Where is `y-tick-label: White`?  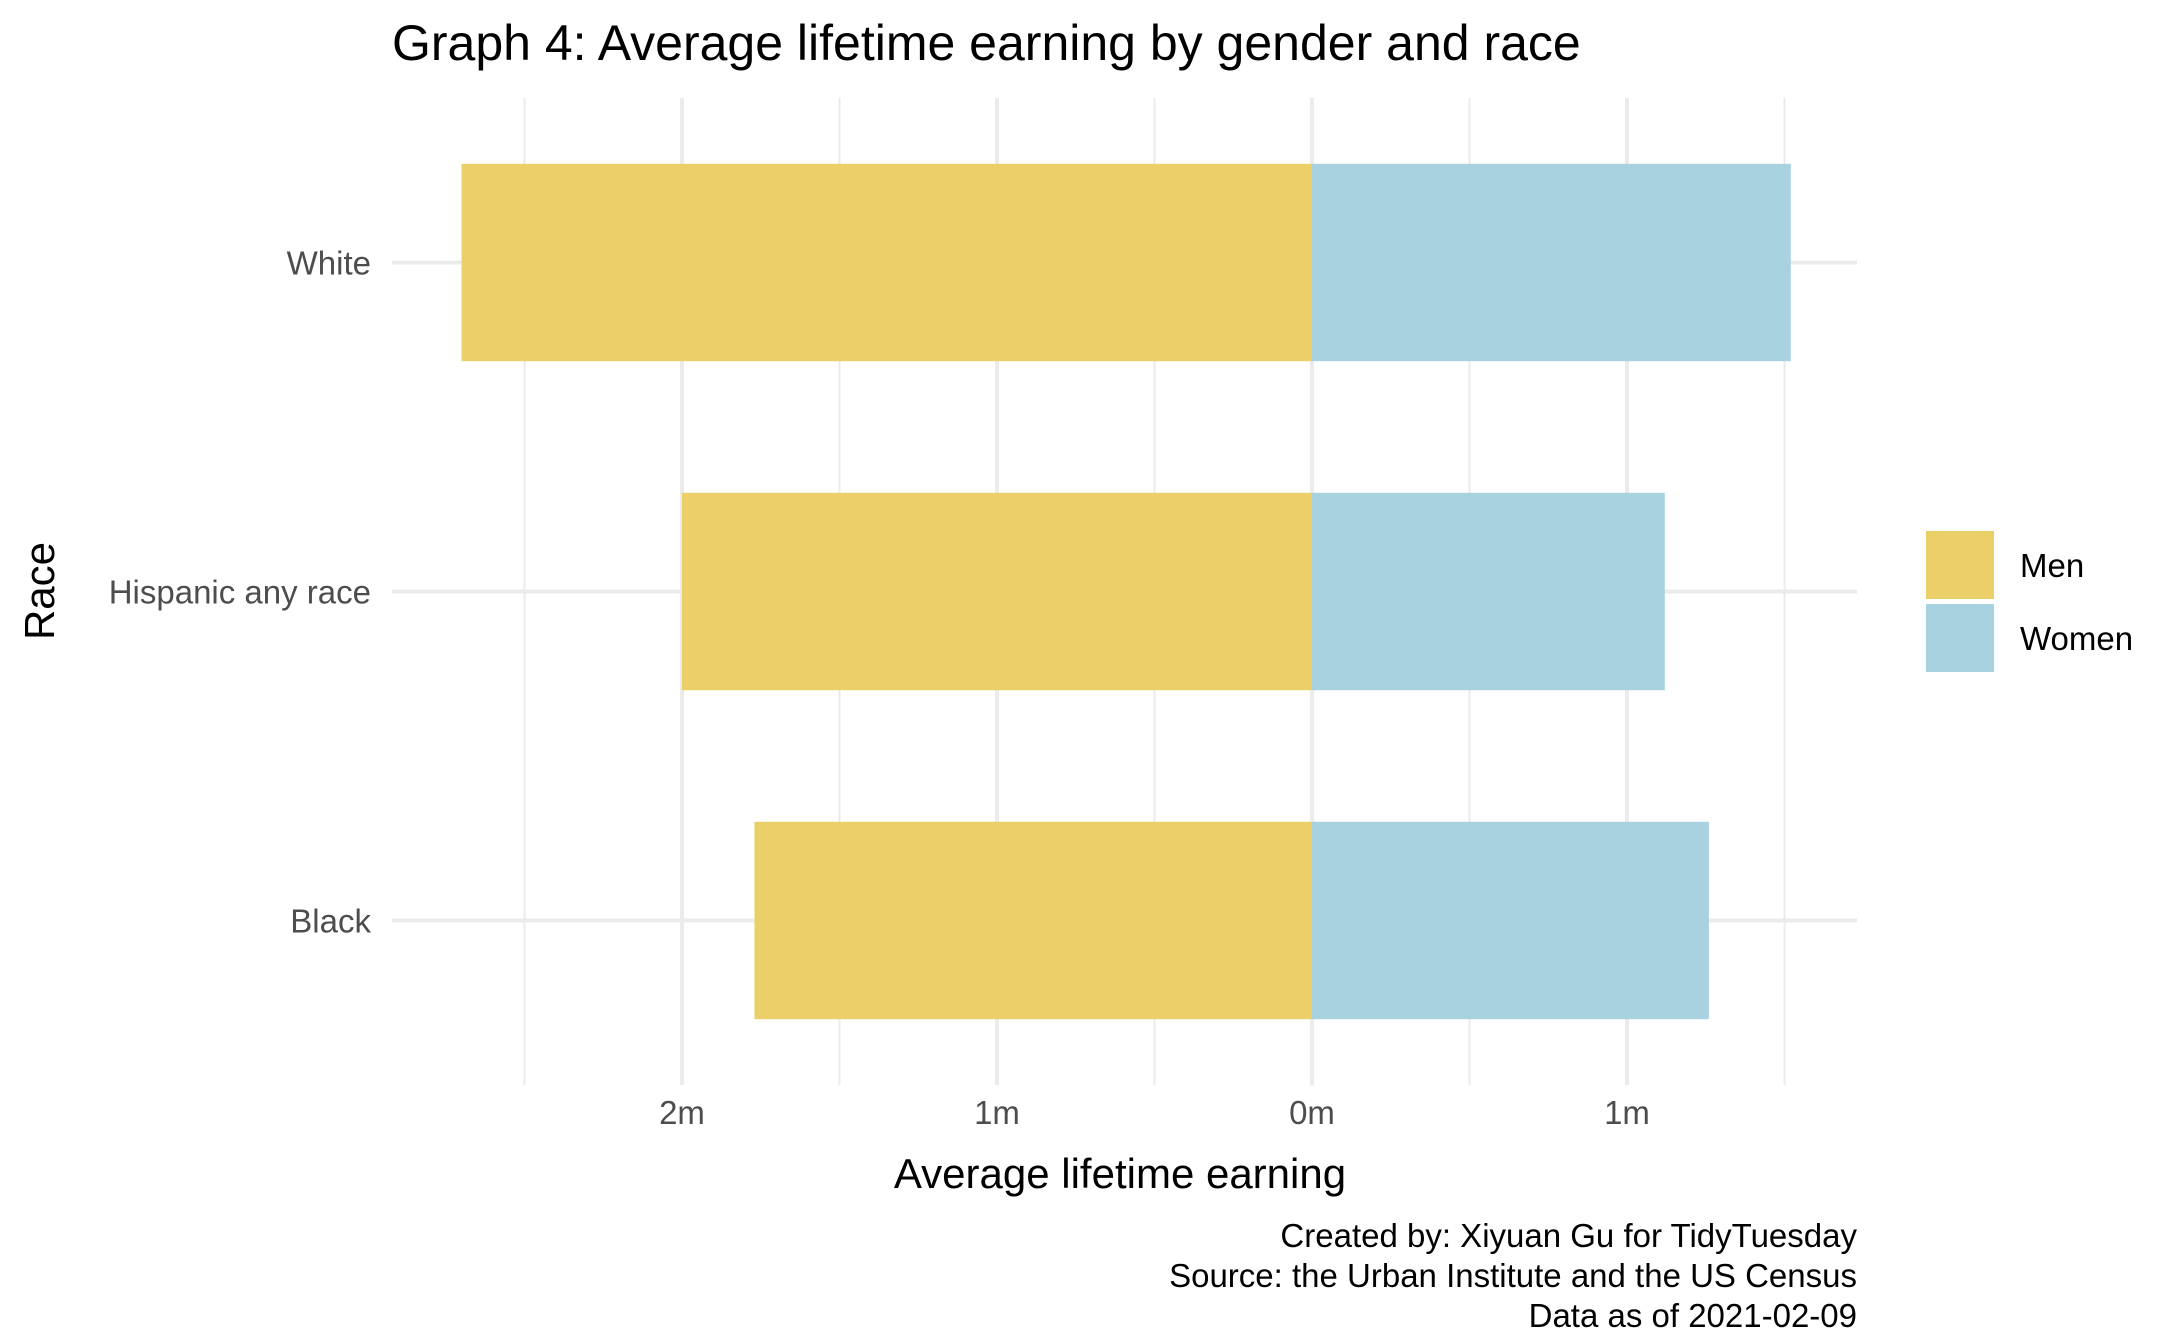 y-tick-label: White is located at coordinates (329, 263).